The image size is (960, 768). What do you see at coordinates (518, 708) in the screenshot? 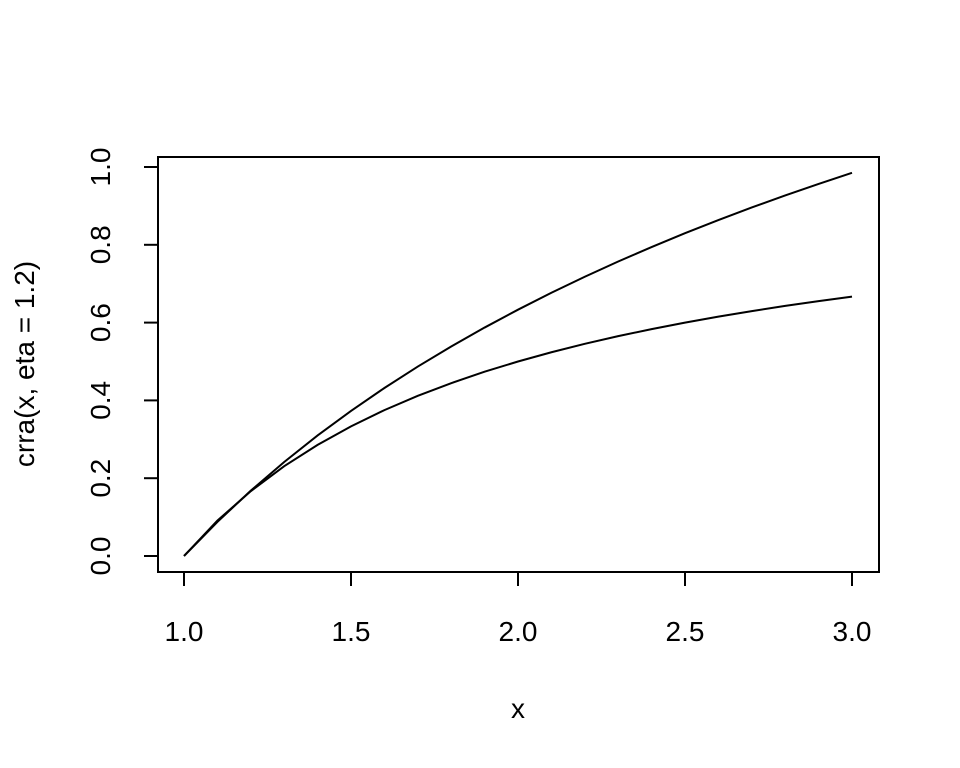
I see `x-axis-label: x` at bounding box center [518, 708].